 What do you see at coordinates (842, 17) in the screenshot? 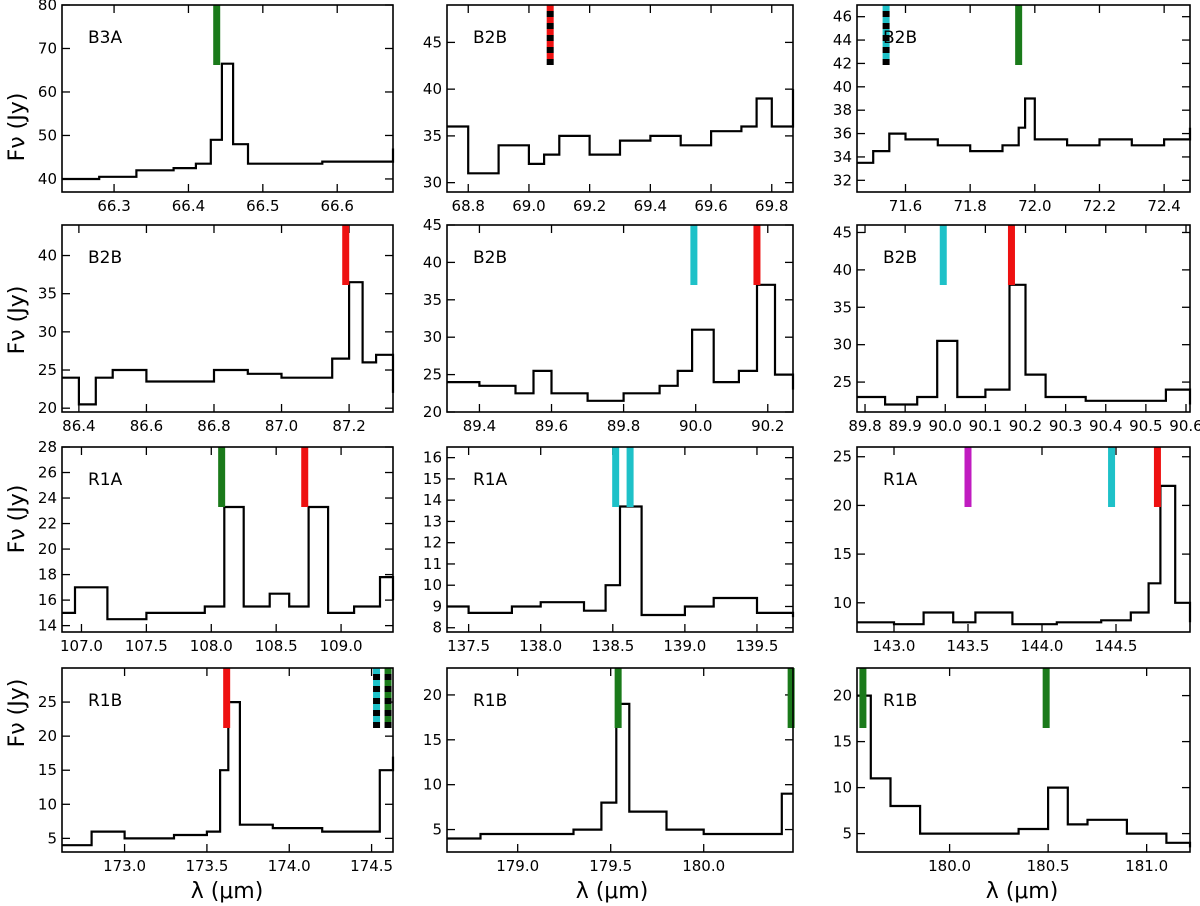
I see `y-tick-label: 46` at bounding box center [842, 17].